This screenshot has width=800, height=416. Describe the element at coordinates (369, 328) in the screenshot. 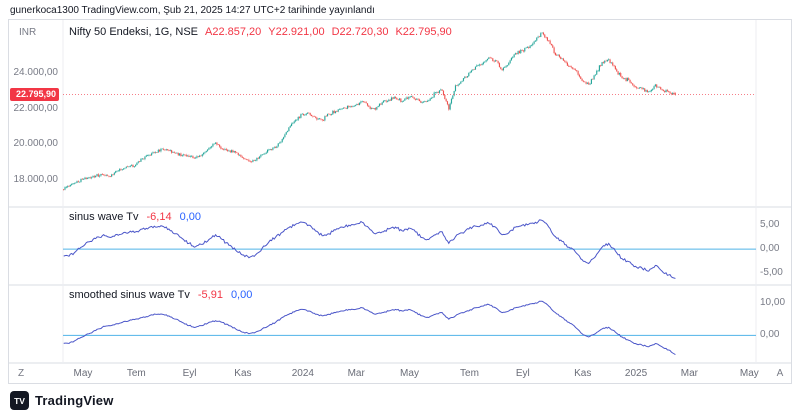

I see `indicator2-line` at that location.